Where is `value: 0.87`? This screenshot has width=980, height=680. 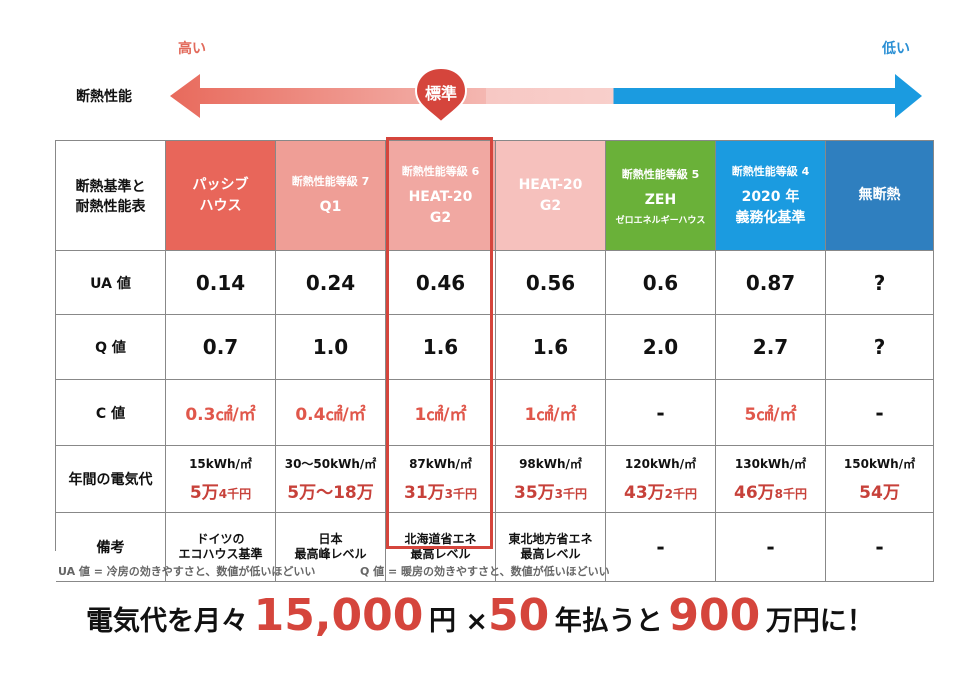
value: 0.87 is located at coordinates (770, 282).